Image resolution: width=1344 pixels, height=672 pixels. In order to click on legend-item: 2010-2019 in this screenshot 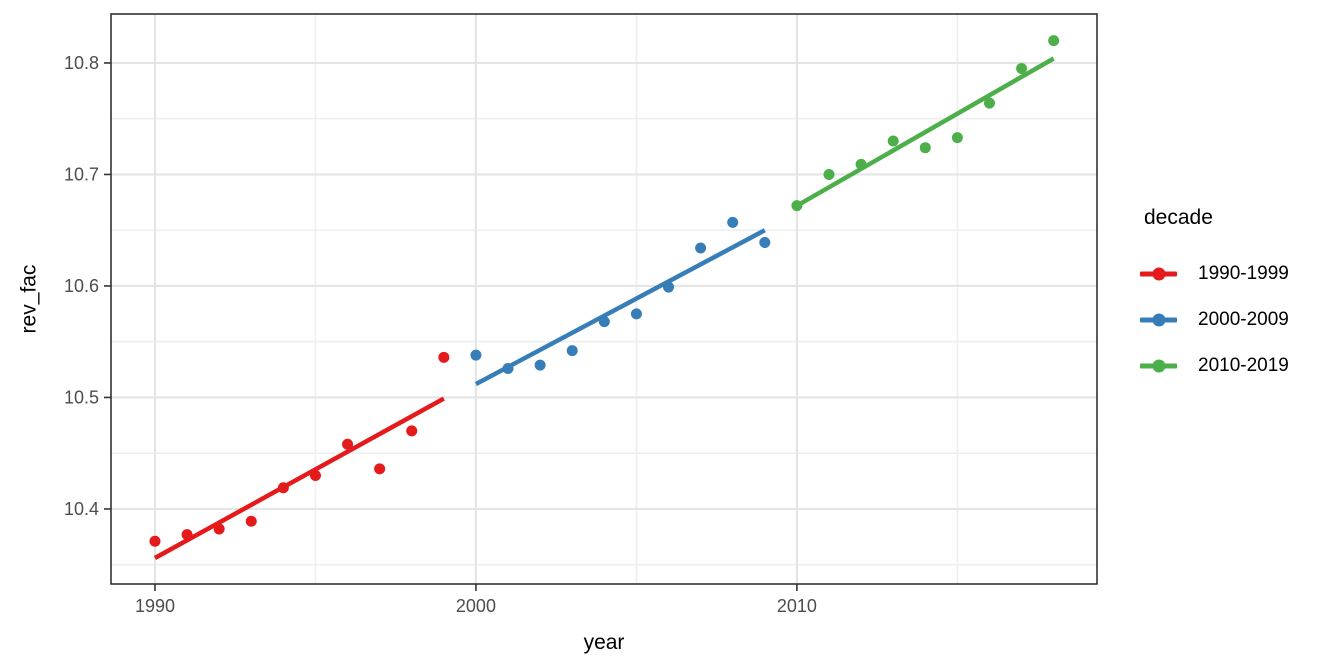, I will do `click(1240, 366)`.